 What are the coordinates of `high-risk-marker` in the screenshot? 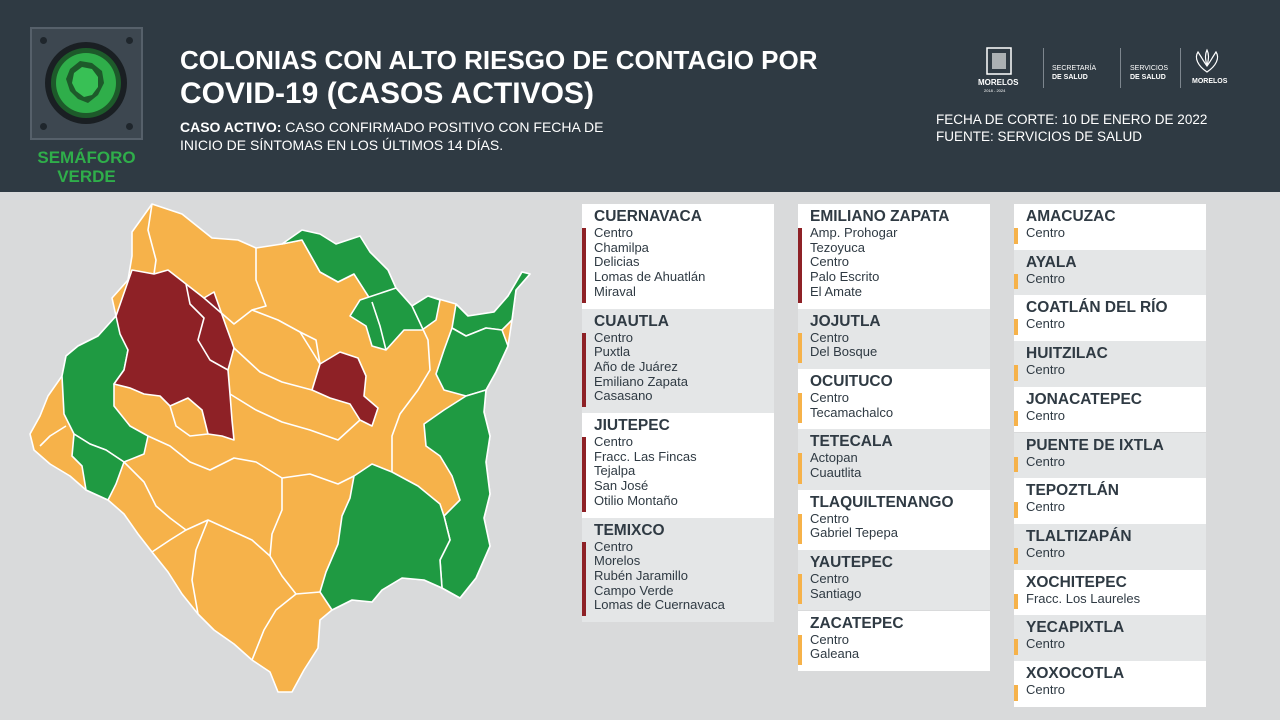 It's located at (800, 265).